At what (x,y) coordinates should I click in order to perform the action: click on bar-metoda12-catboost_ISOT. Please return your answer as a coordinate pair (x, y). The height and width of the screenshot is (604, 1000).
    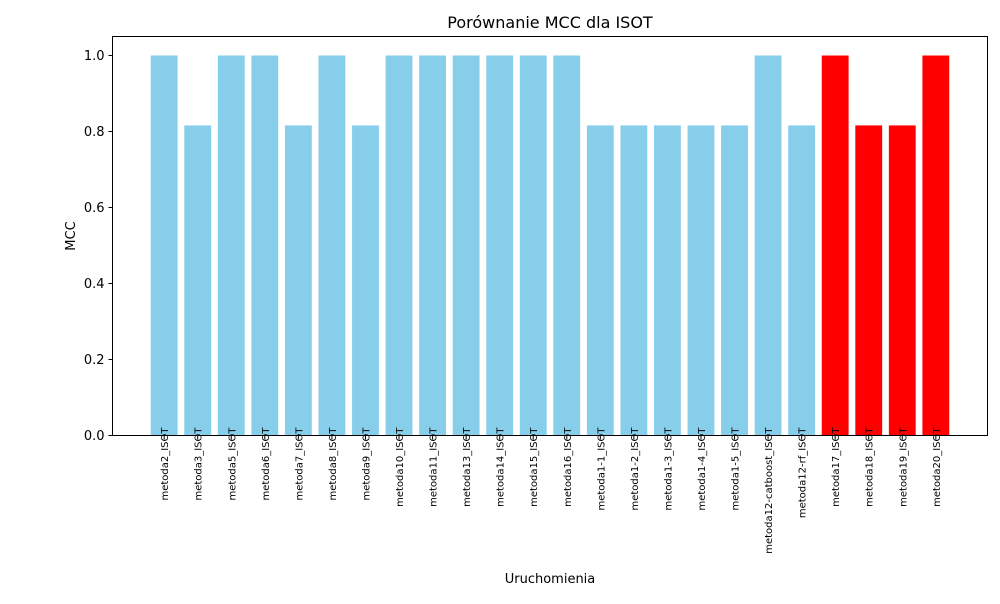
    Looking at the image, I should click on (768, 245).